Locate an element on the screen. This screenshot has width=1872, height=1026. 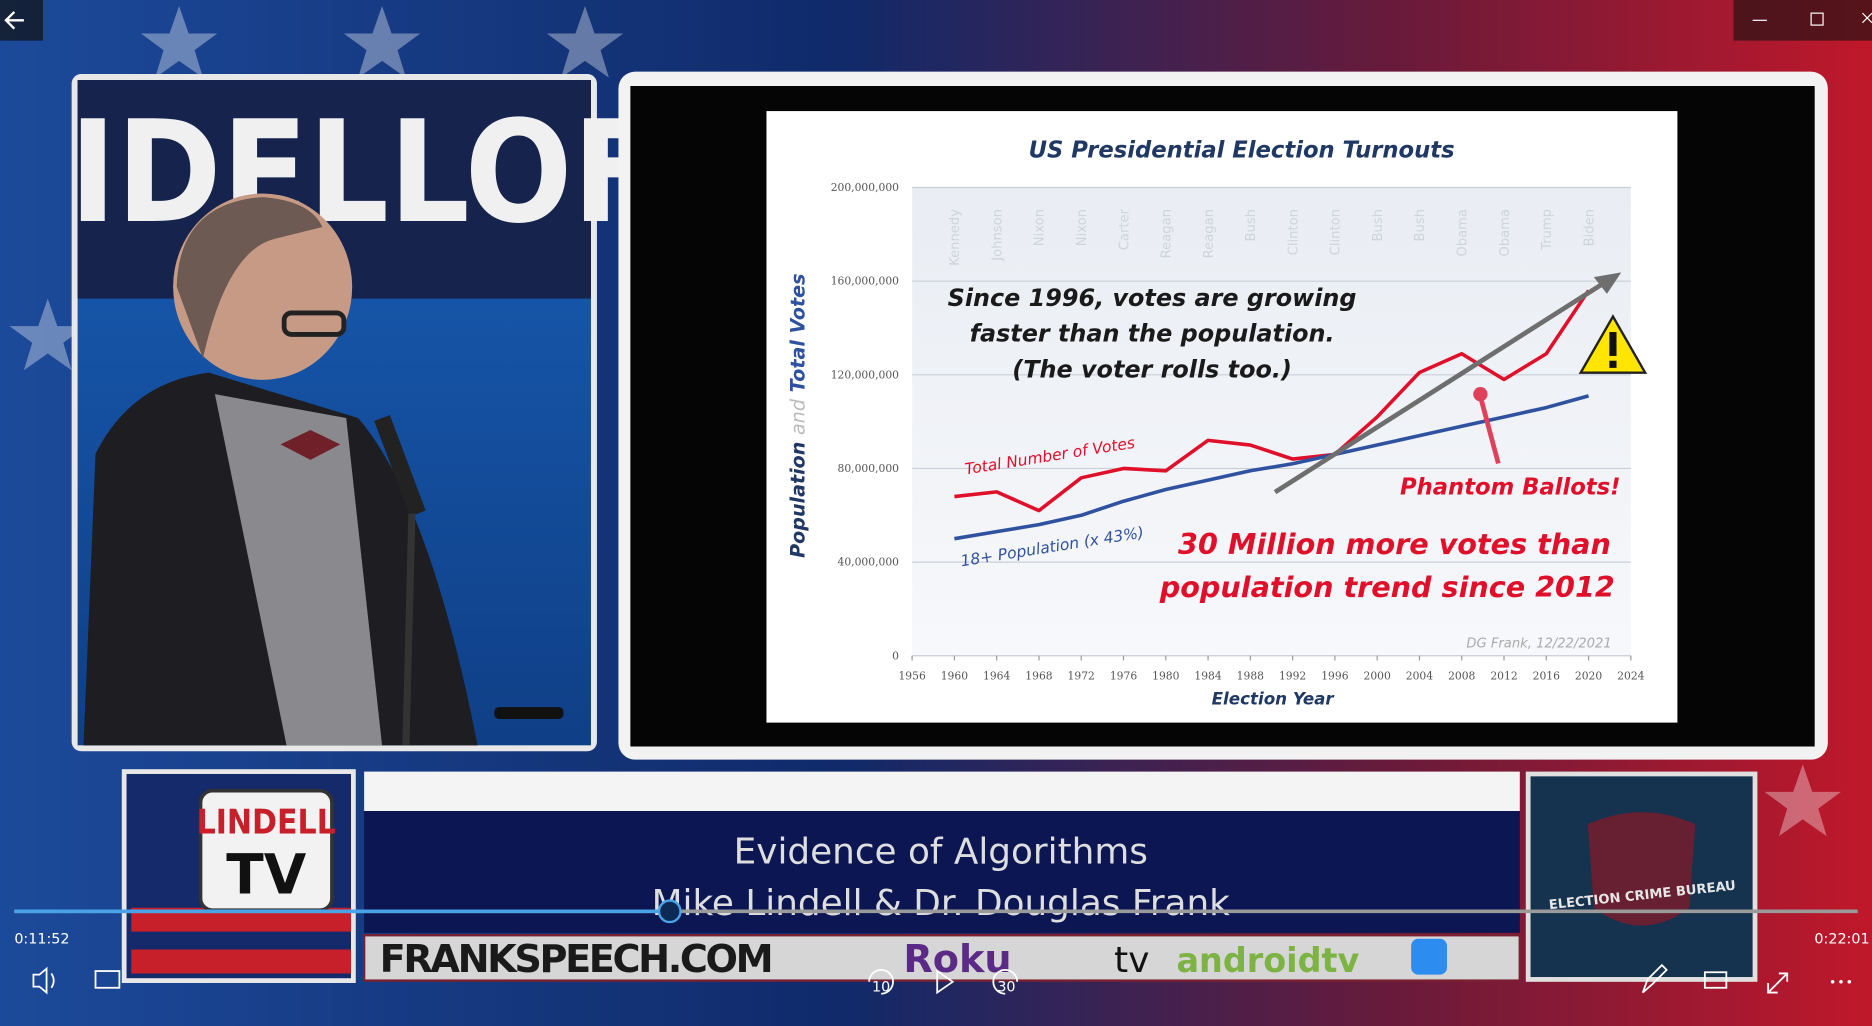
x-tick-label: 1992 is located at coordinates (1292, 676).